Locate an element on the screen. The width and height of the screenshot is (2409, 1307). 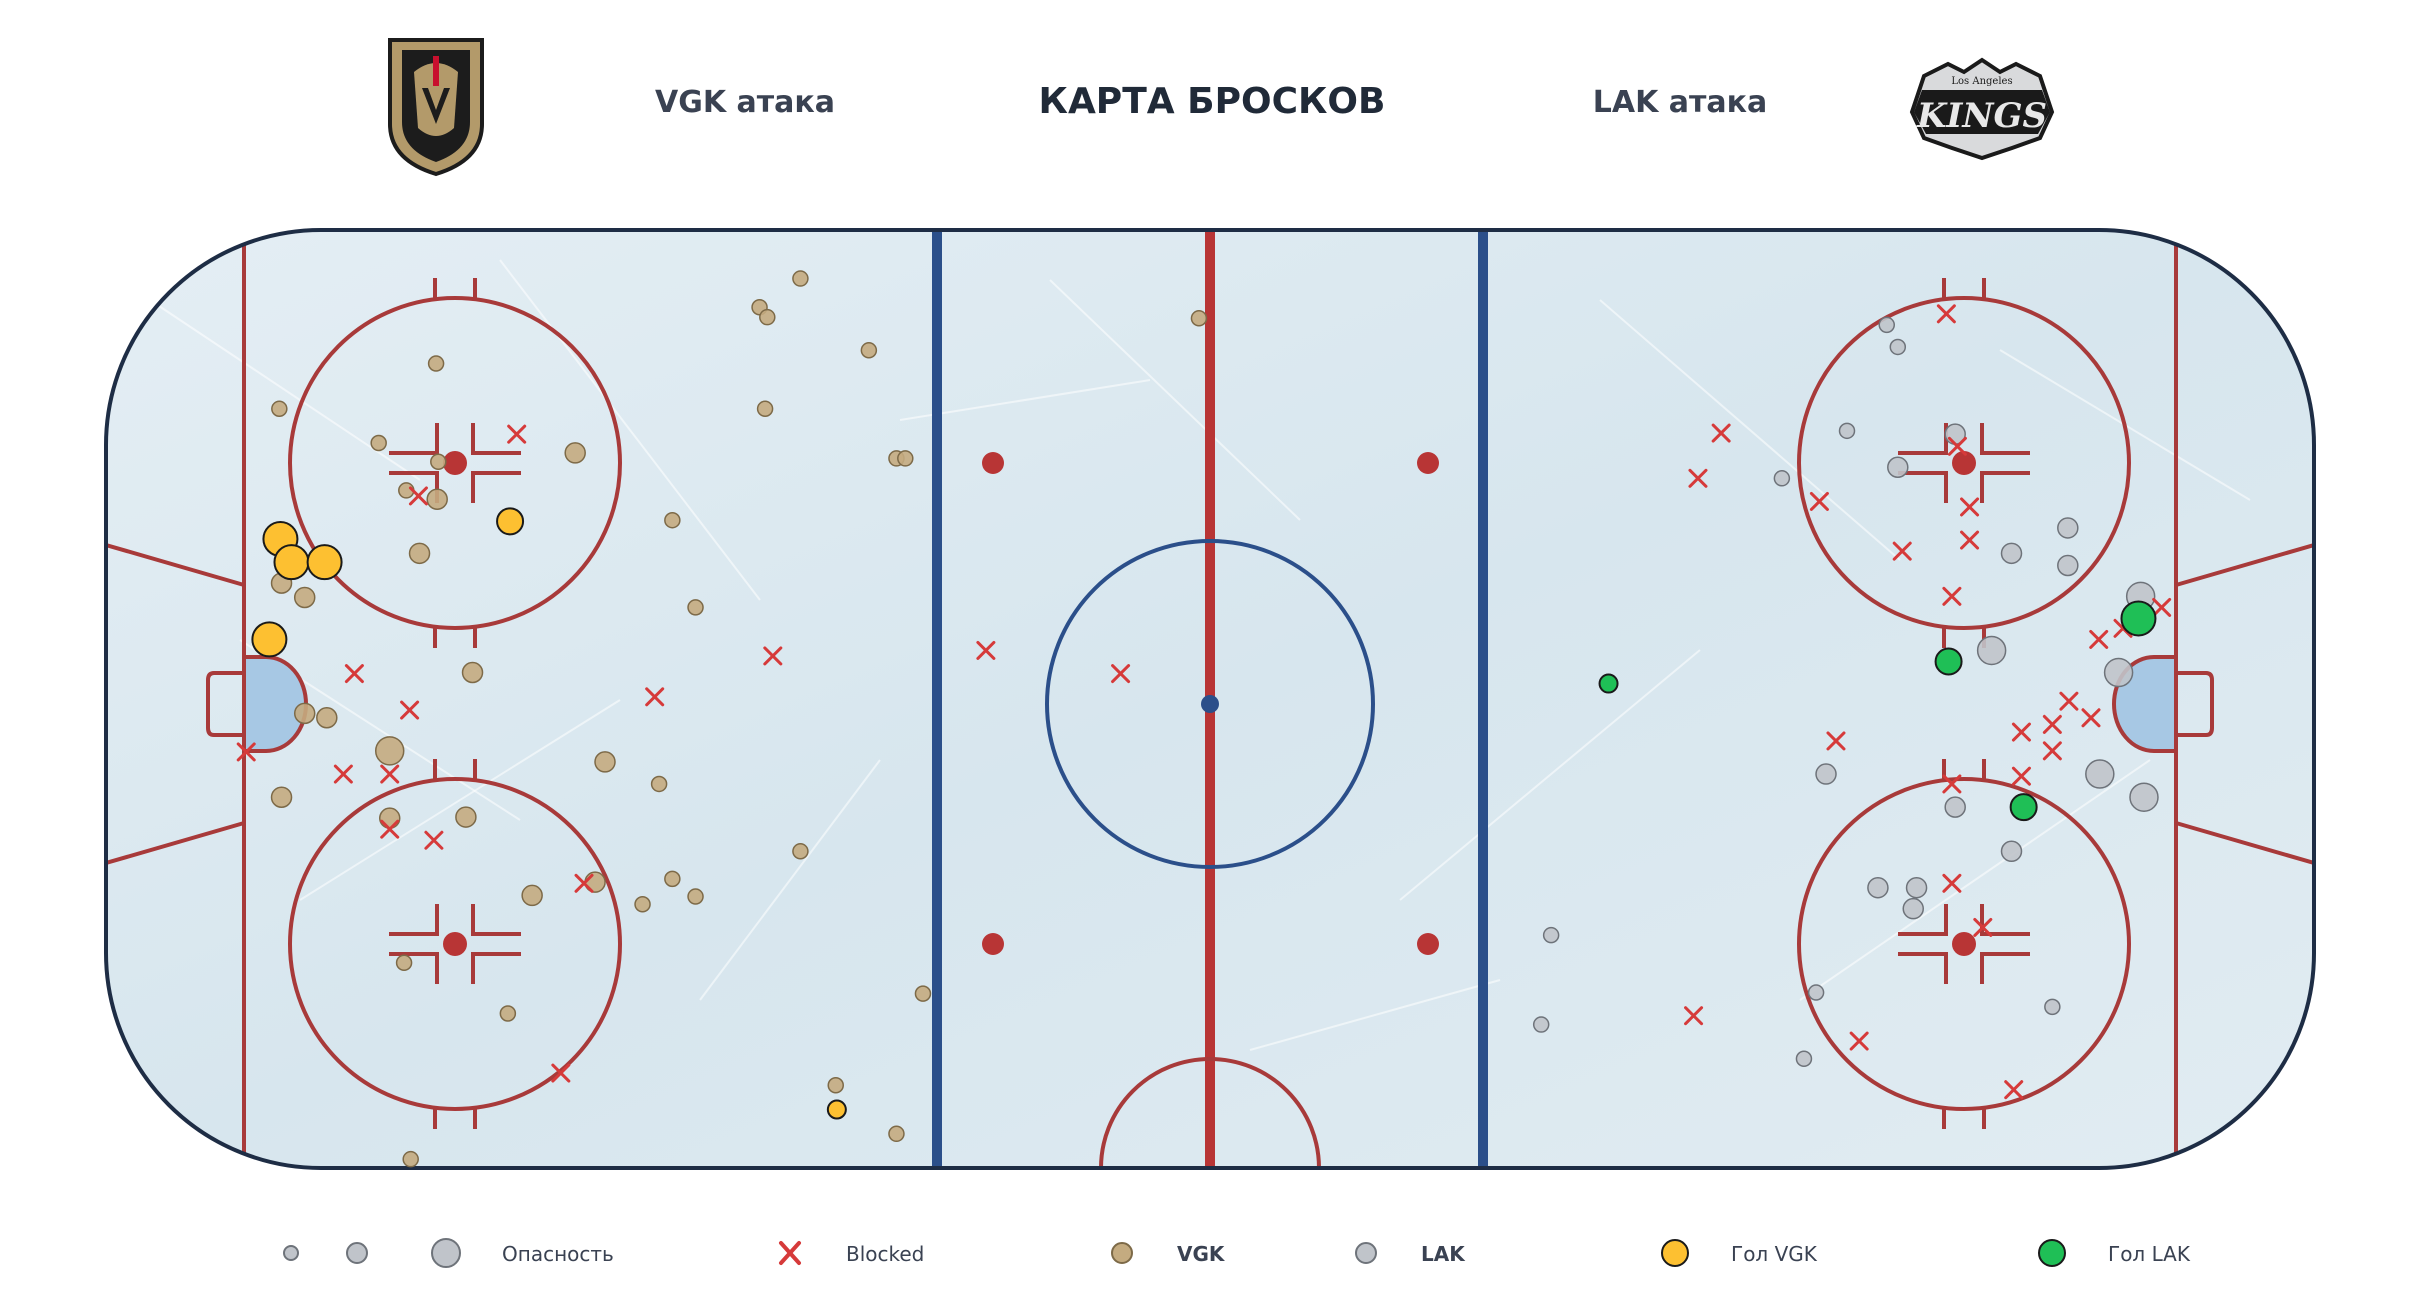
legend-vgk-marker is located at coordinates (1122, 1253).